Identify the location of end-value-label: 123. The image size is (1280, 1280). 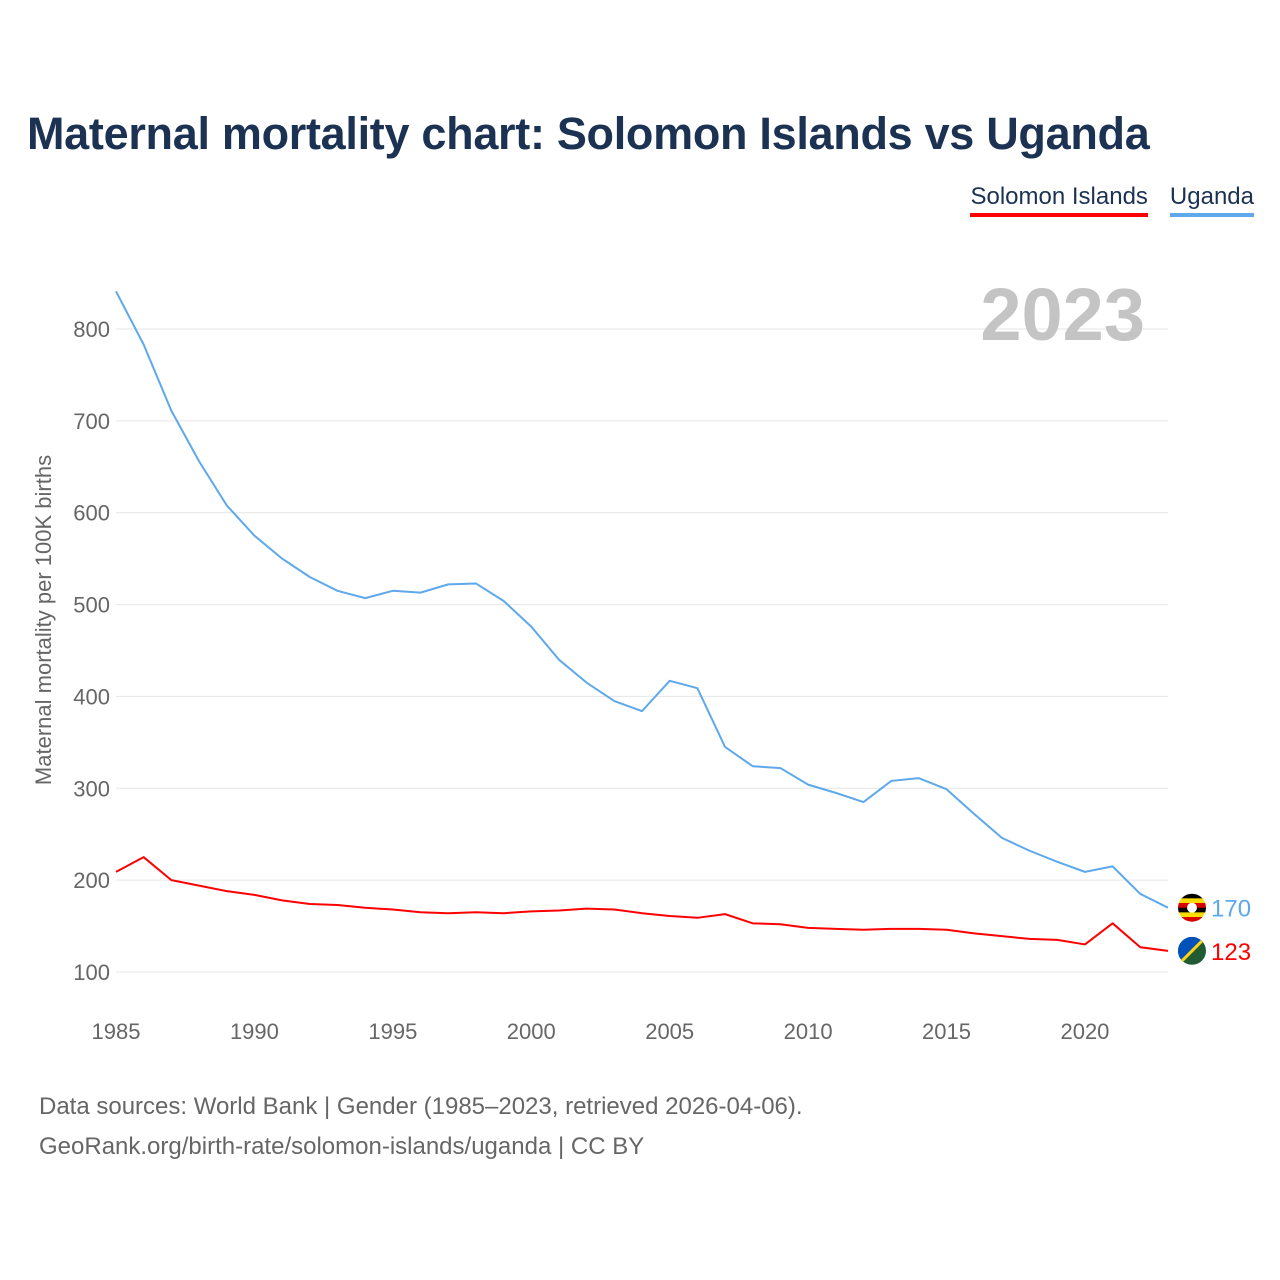
(1231, 952).